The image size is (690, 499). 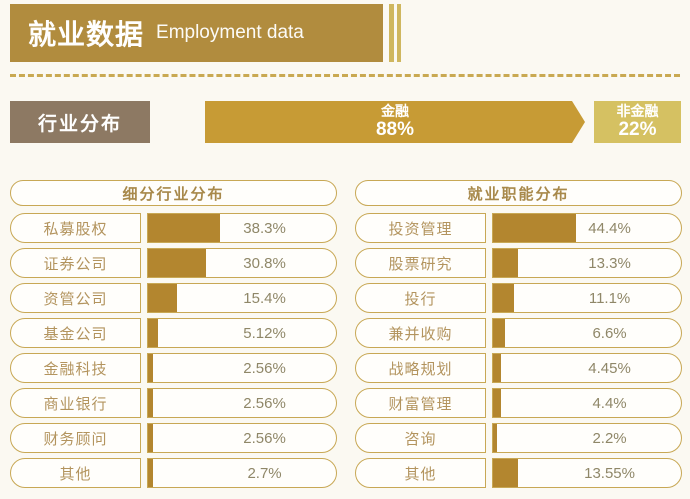 What do you see at coordinates (173, 193) in the screenshot?
I see `sub-industry-chart-title: 细分行业分布` at bounding box center [173, 193].